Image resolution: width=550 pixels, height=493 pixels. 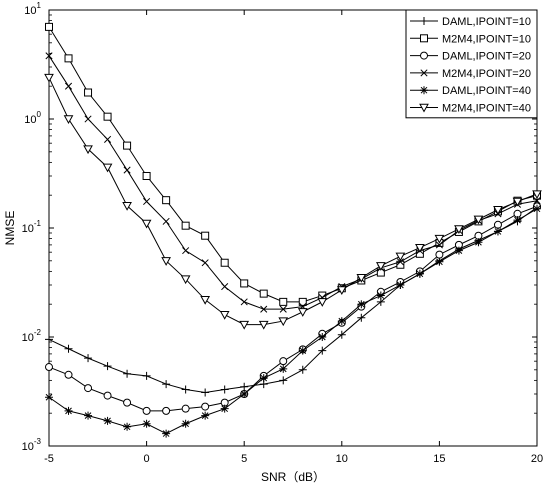 I want to click on legend-entry: M2M4,IPOINT=40, so click(x=470, y=109).